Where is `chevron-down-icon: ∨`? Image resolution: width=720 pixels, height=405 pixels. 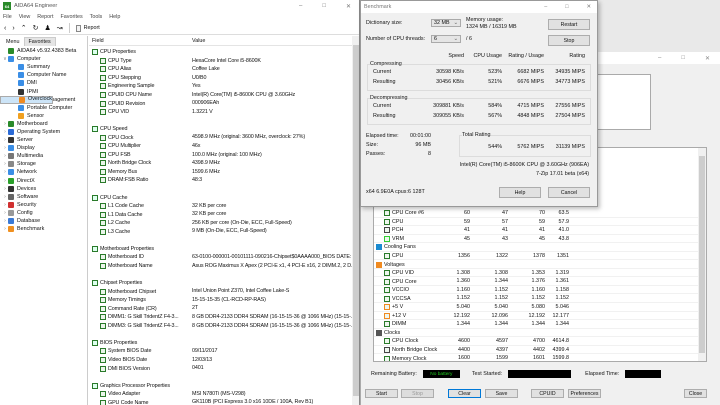 chevron-down-icon: ∨ is located at coordinates (5, 59).